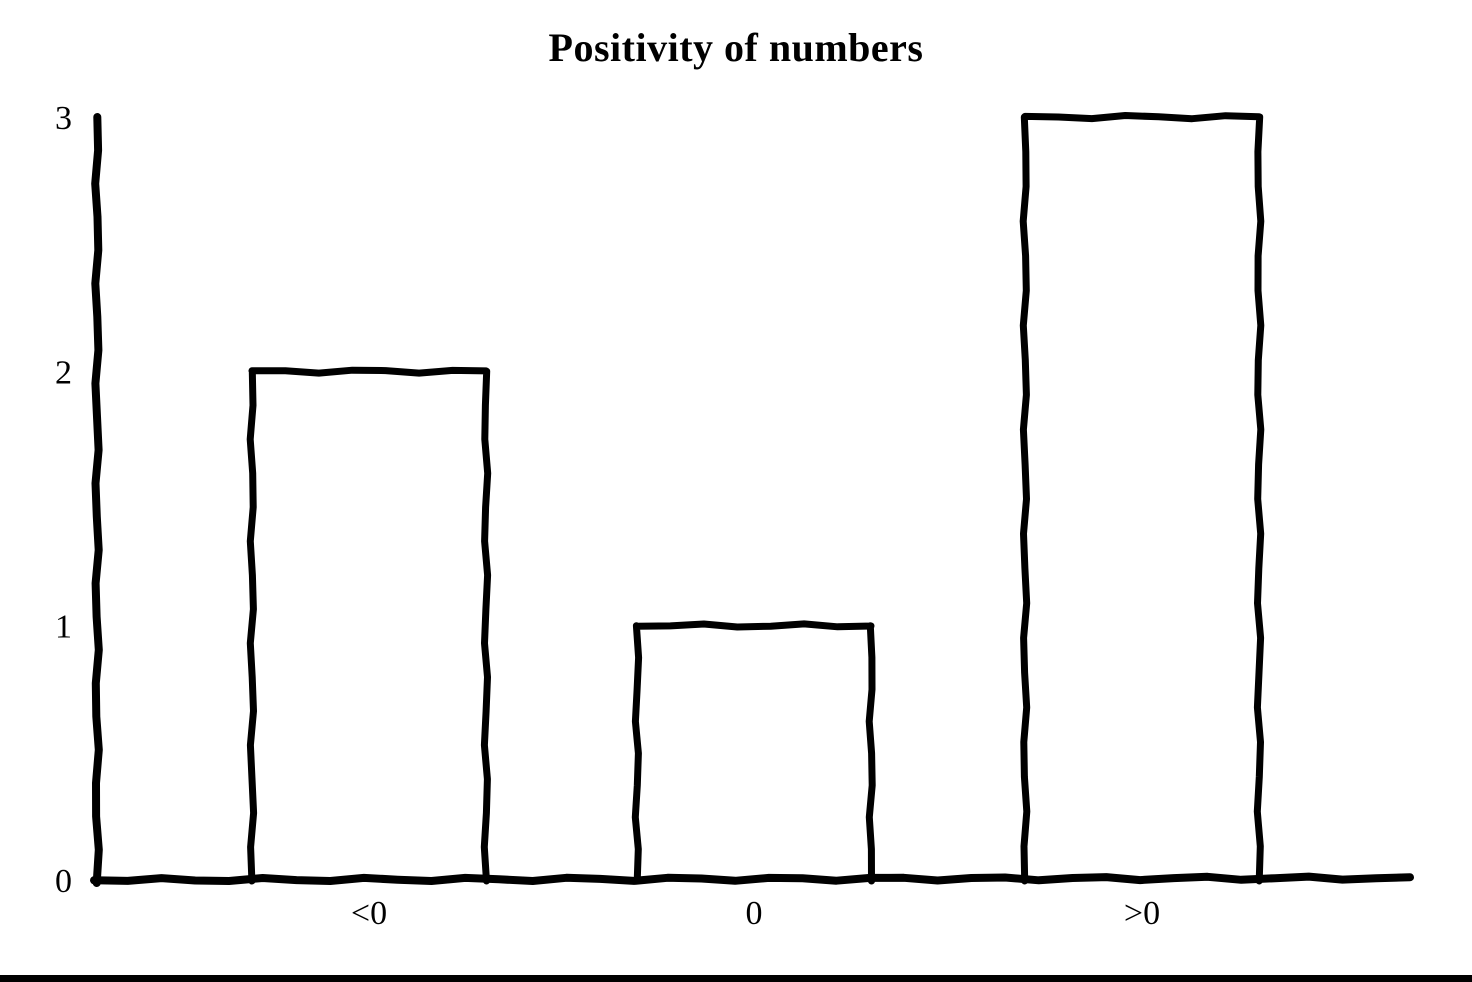 This screenshot has height=982, width=1472. Describe the element at coordinates (736, 978) in the screenshot. I see `bottom-border` at that location.